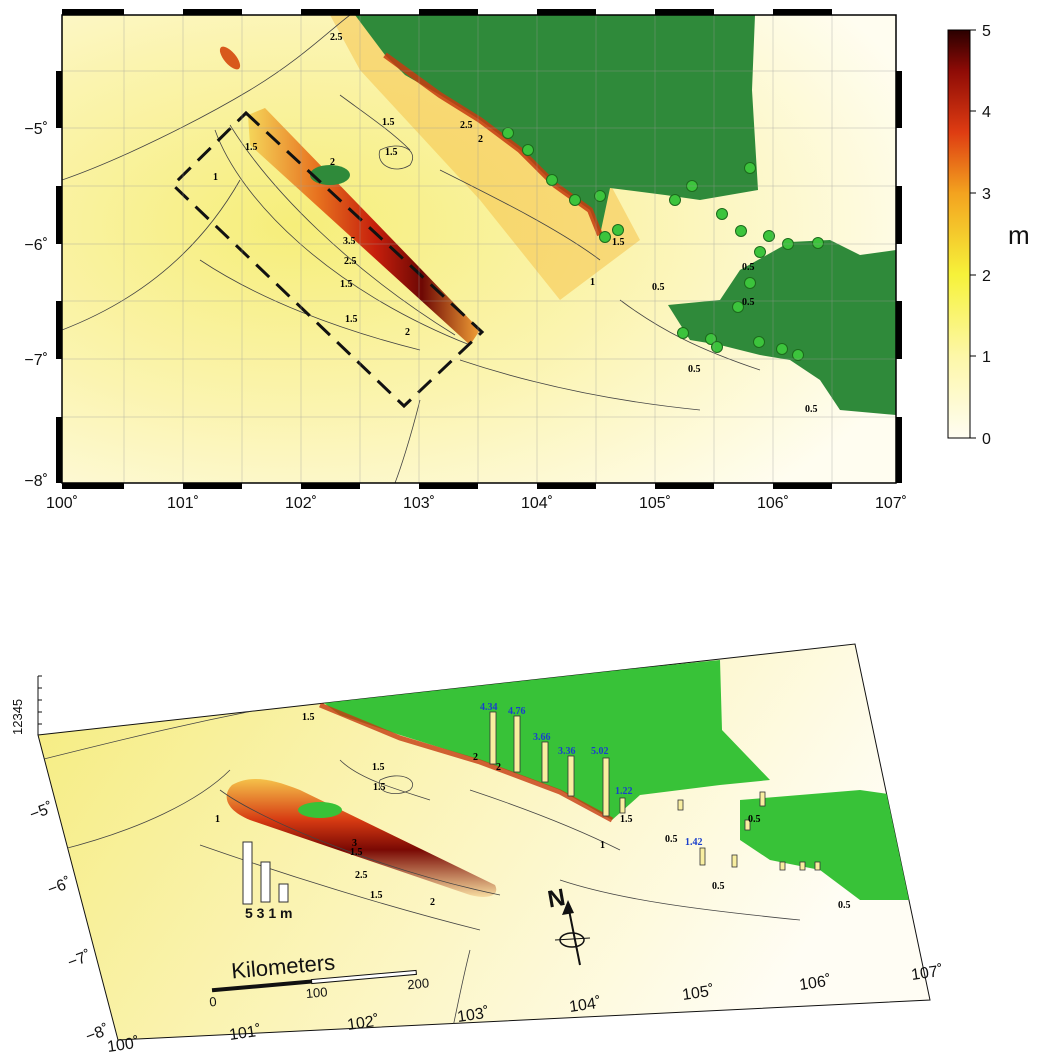  Describe the element at coordinates (986, 357) in the screenshot. I see `colorbar-tick: 1` at that location.